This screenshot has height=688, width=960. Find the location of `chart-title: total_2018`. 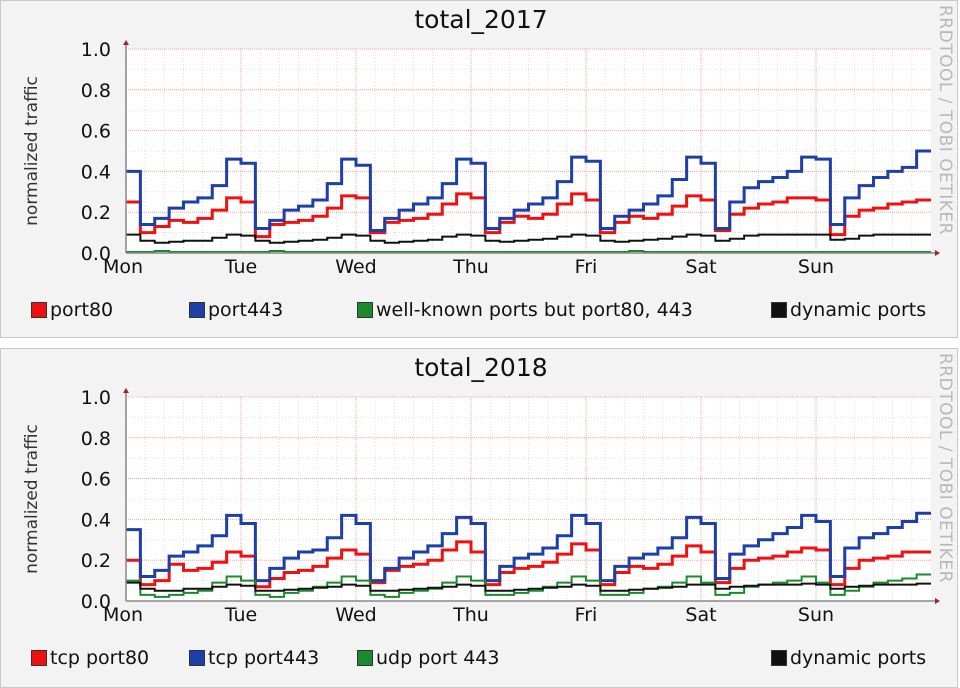

chart-title: total_2018 is located at coordinates (481, 367).